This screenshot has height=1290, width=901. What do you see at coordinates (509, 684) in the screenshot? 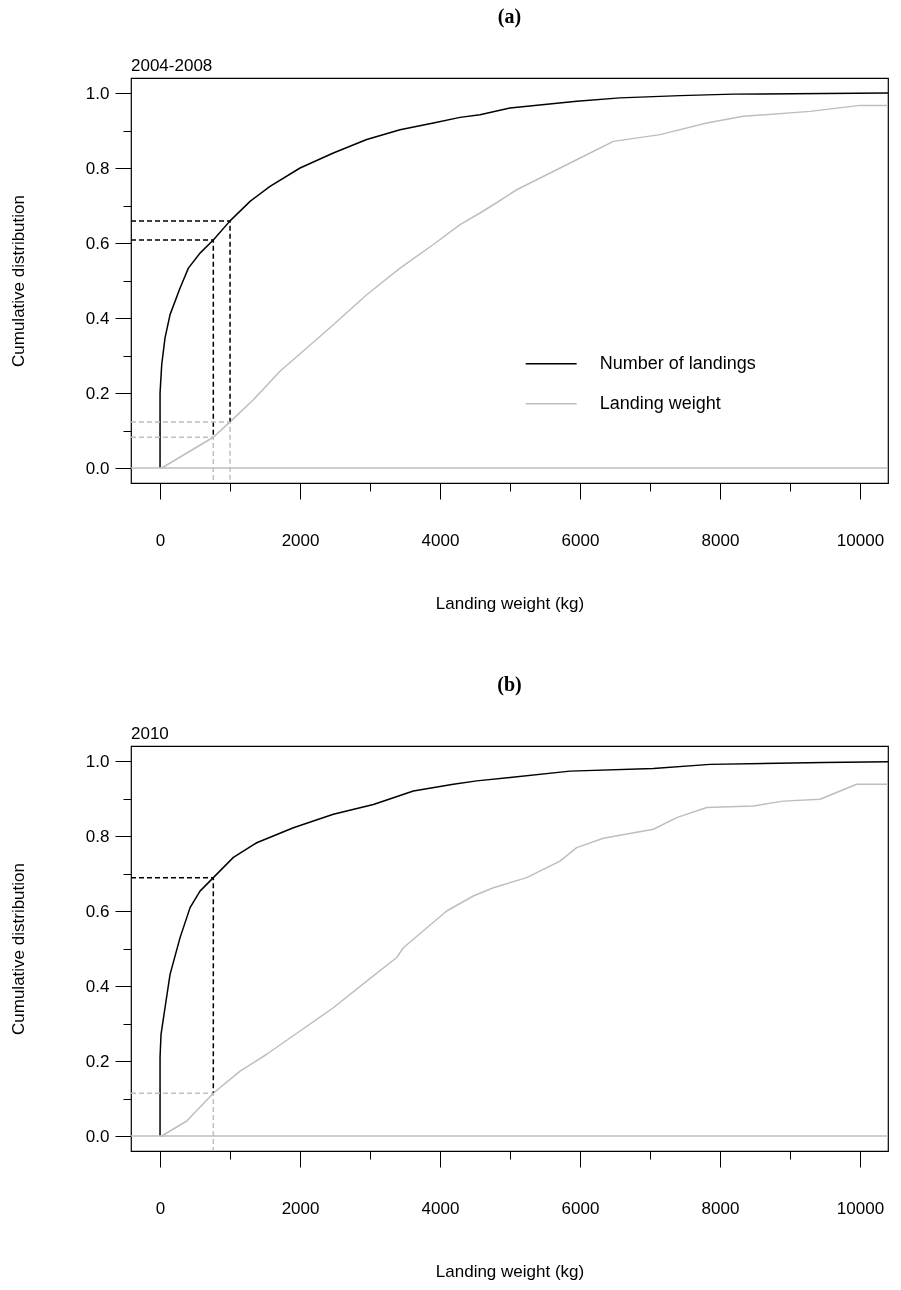
I see `chart-title: (b)` at bounding box center [509, 684].